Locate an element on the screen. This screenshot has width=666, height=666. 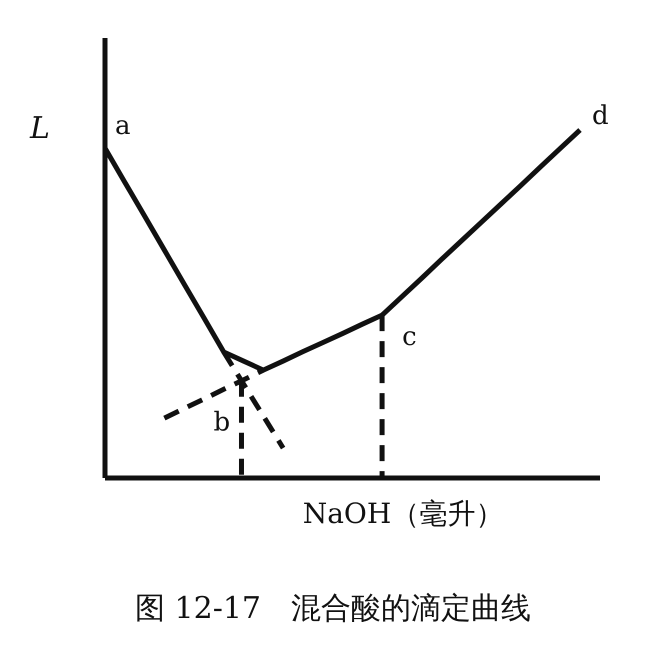
annotation: c is located at coordinates (409, 337).